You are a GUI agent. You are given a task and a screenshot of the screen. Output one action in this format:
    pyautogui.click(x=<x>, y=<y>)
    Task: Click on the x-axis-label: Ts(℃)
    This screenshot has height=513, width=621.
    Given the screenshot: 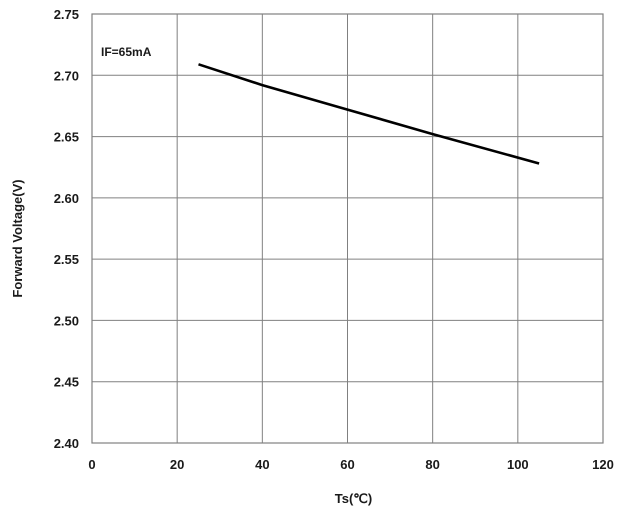 What is the action you would take?
    pyautogui.click(x=353, y=498)
    